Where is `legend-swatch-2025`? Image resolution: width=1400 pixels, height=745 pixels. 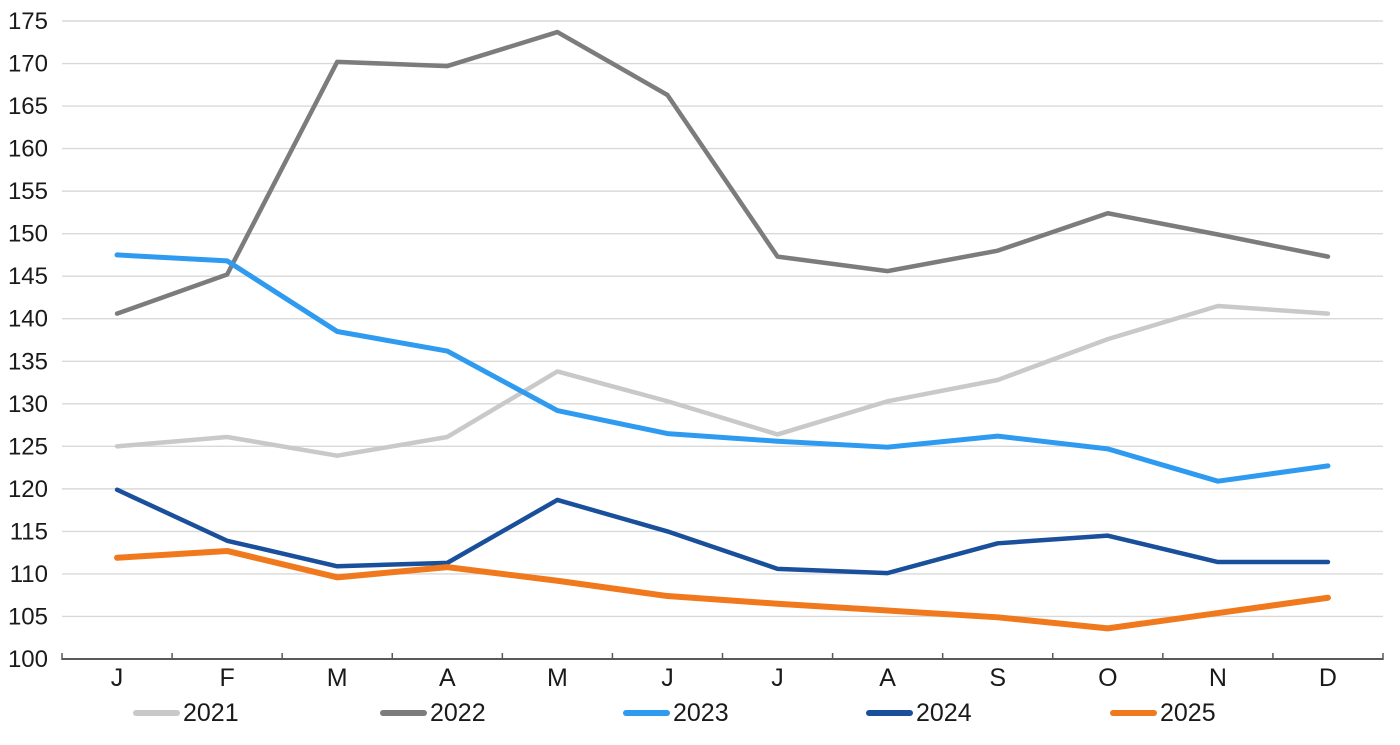 legend-swatch-2025 is located at coordinates (1133, 713).